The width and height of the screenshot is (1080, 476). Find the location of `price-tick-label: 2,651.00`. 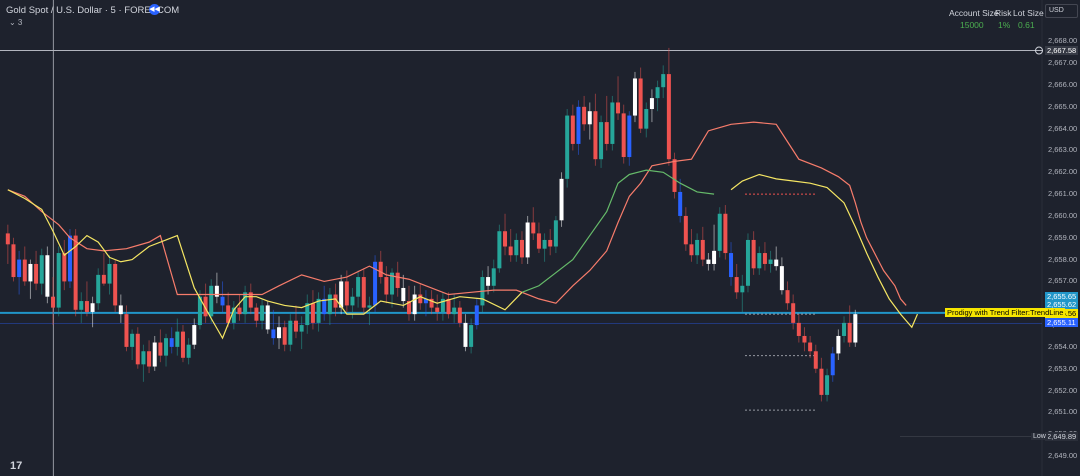

price-tick-label: 2,651.00 is located at coordinates (1063, 412).